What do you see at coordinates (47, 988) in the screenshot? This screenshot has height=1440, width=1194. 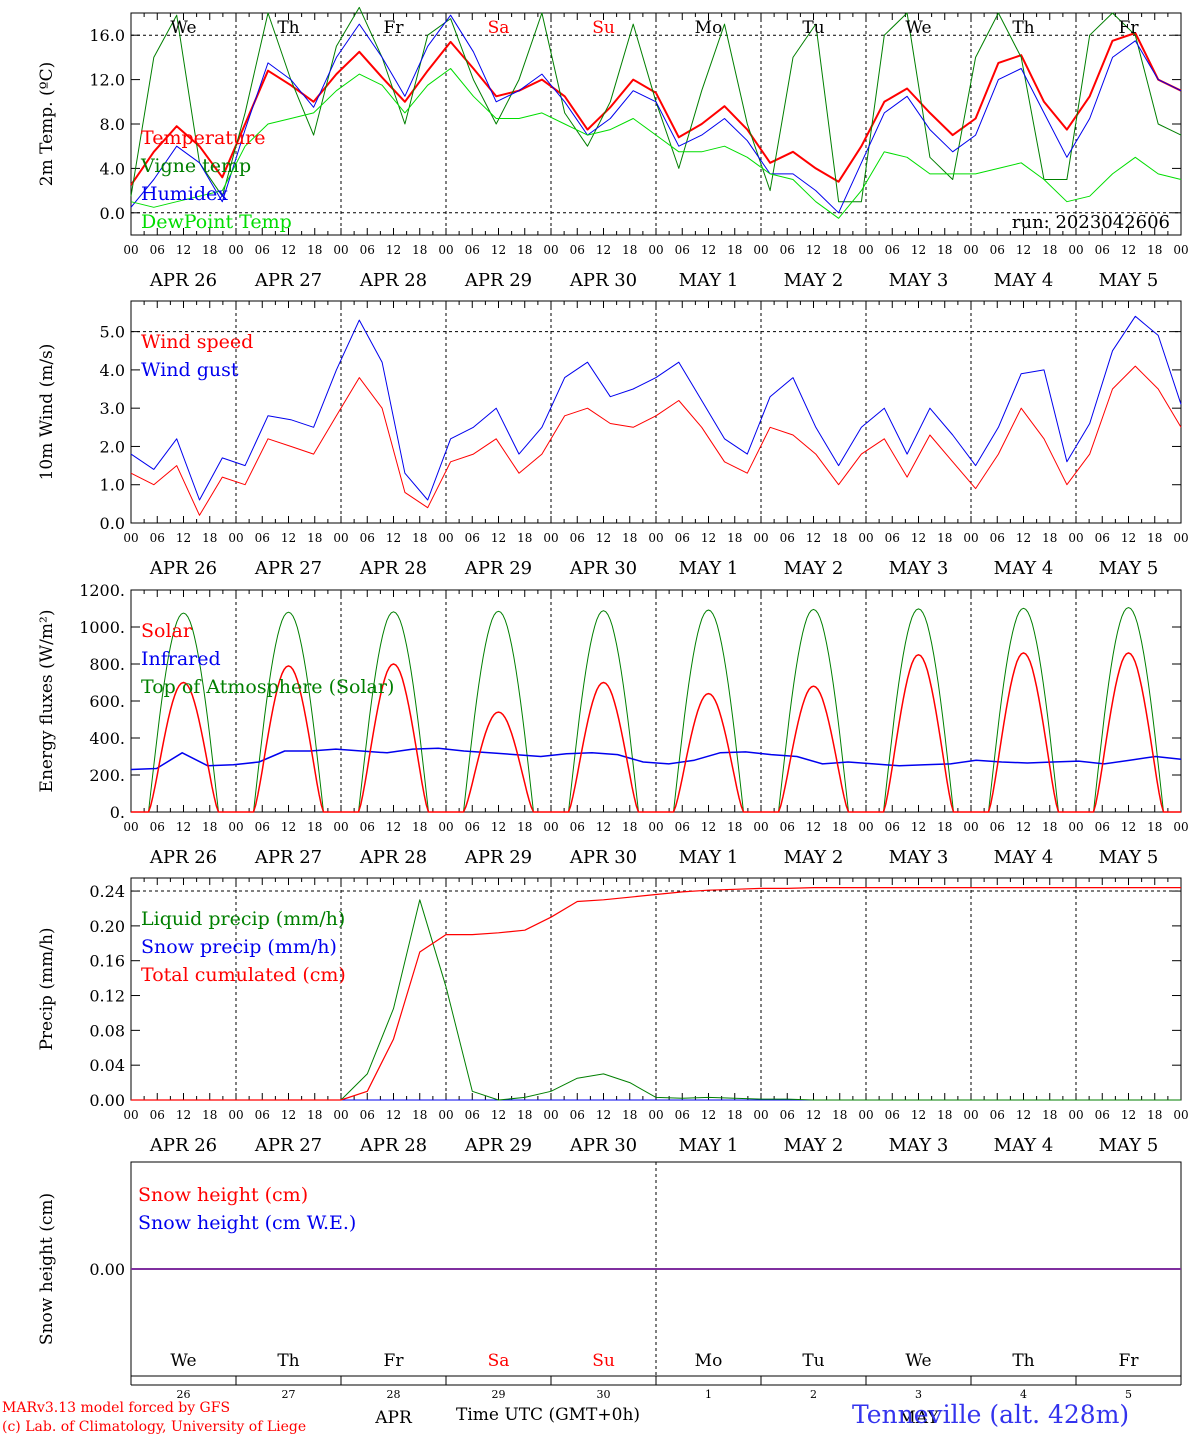 I see `y-axis-label: Precip (mm/h)` at bounding box center [47, 988].